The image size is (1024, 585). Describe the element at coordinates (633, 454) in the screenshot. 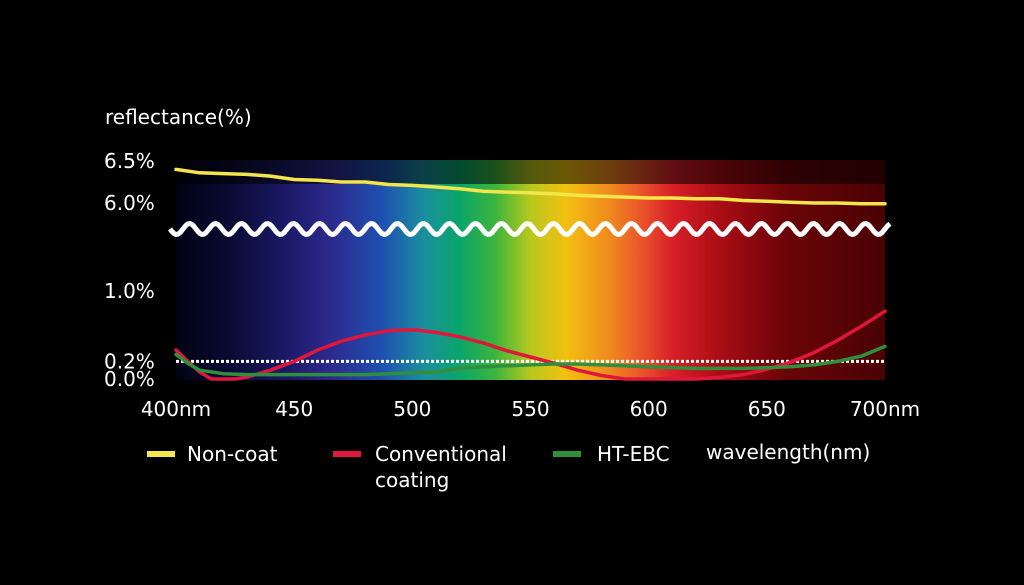

I see `legend-label: HT-EBC` at that location.